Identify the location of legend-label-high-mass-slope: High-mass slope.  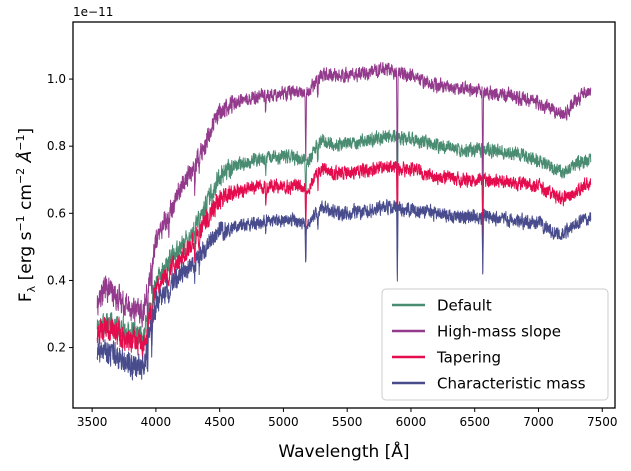
(499, 332).